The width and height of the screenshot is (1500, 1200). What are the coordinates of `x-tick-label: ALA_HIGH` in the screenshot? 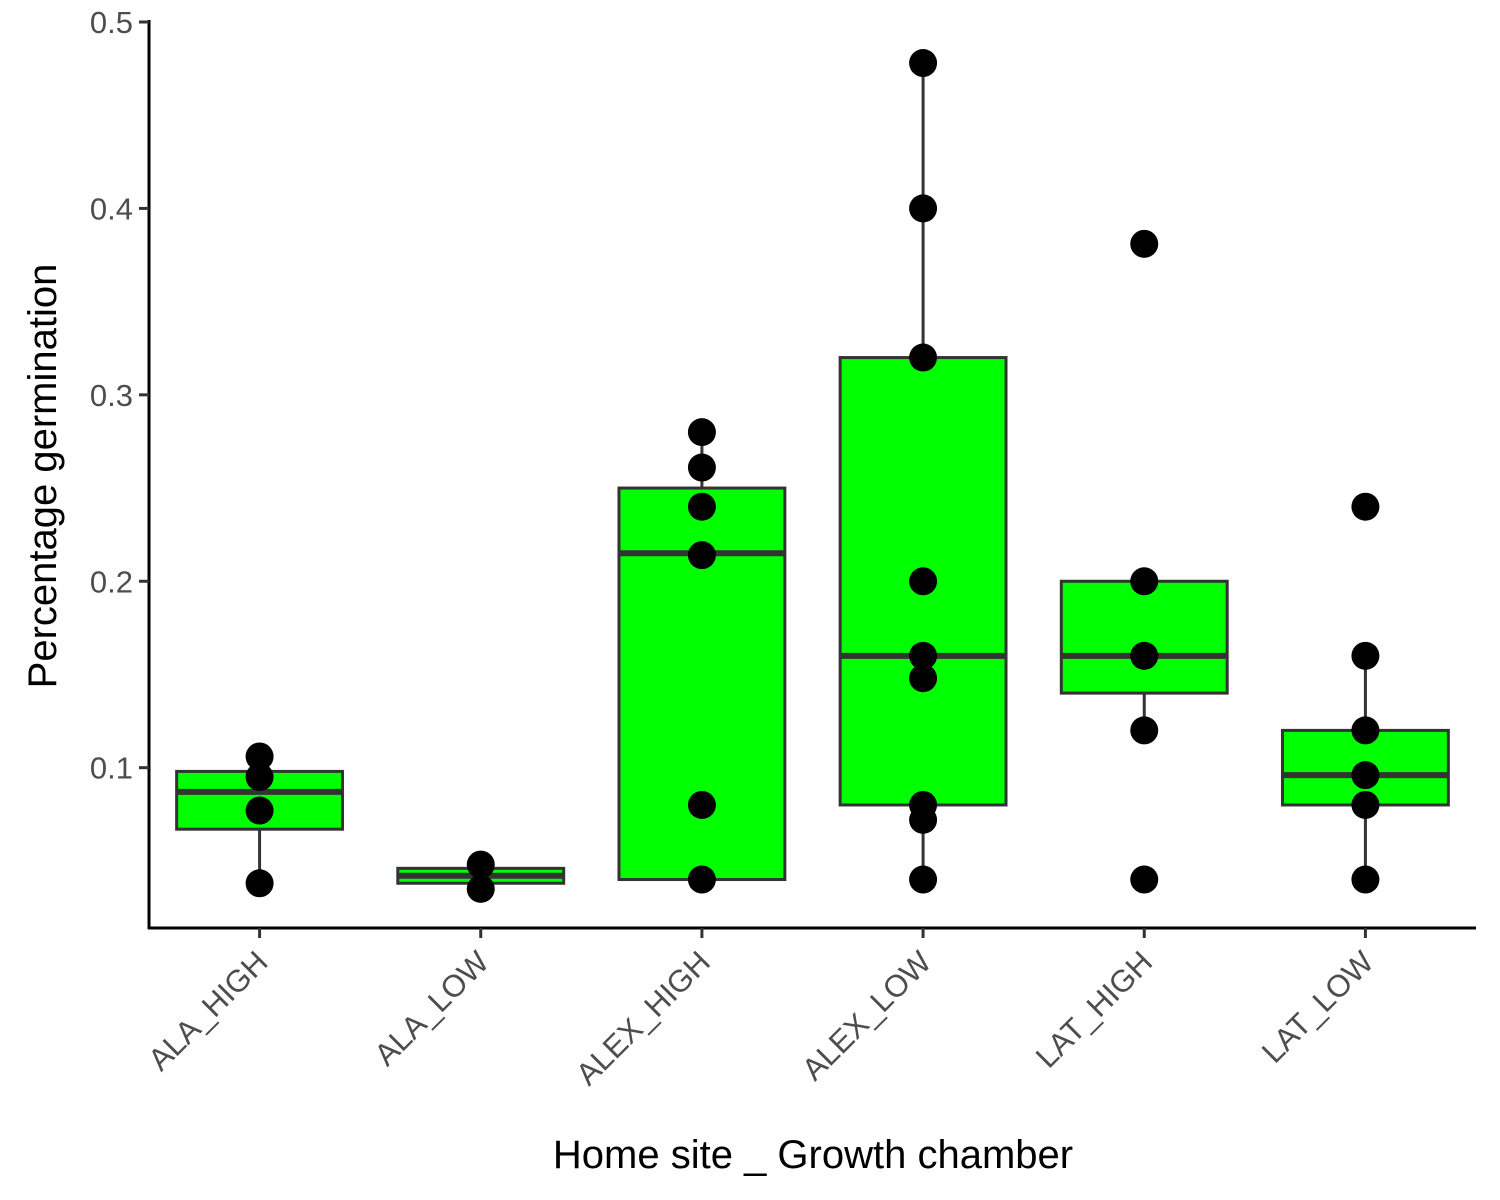 It's located at (207, 1010).